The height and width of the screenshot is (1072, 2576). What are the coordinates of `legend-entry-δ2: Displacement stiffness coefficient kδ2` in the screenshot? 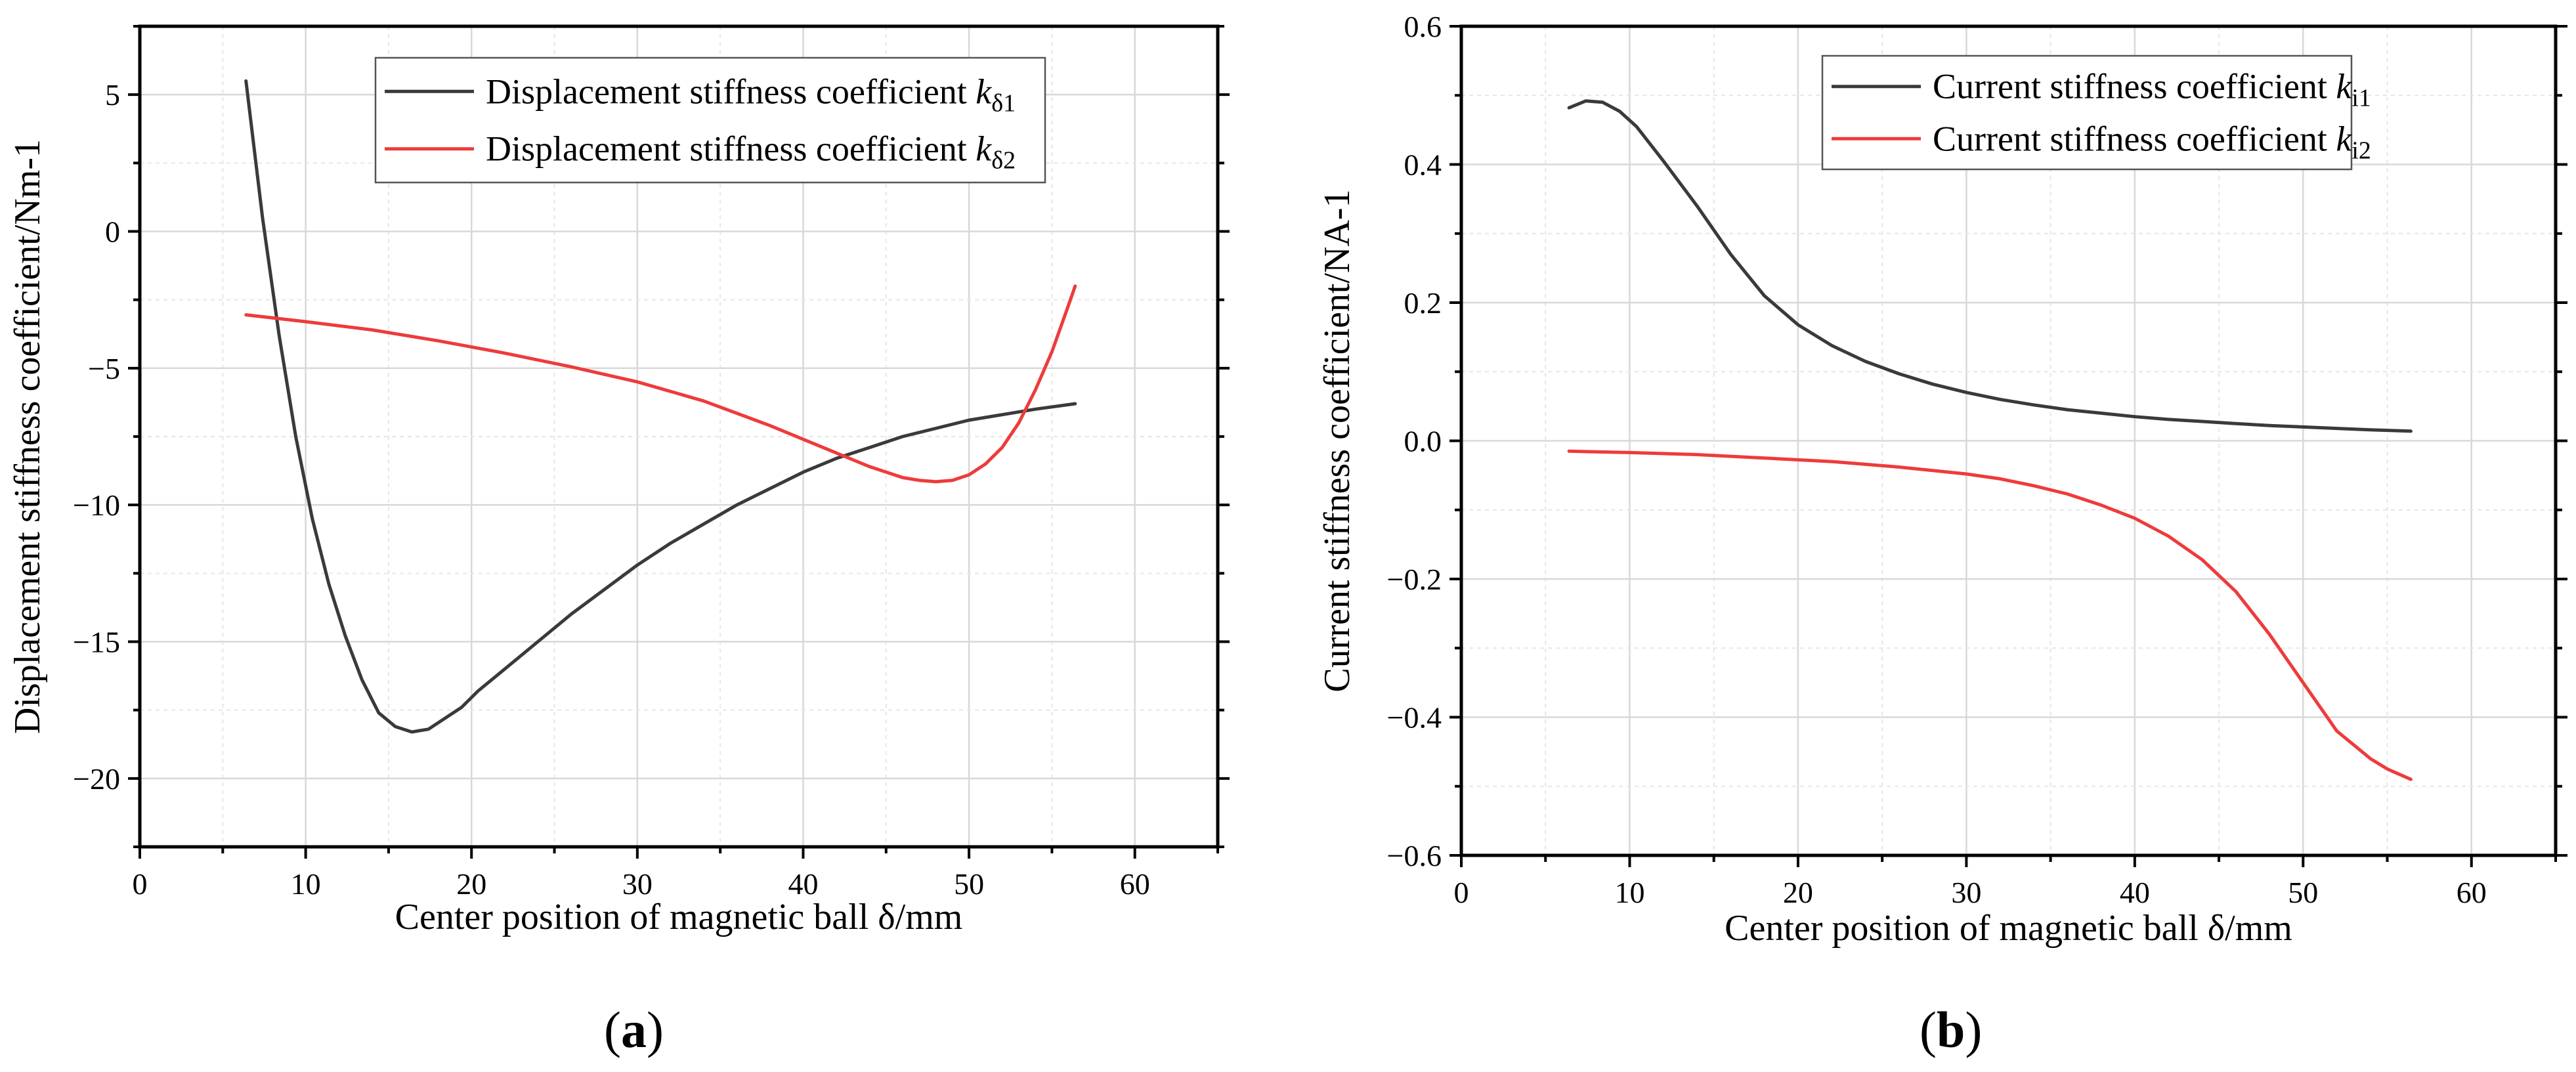 It's located at (751, 152).